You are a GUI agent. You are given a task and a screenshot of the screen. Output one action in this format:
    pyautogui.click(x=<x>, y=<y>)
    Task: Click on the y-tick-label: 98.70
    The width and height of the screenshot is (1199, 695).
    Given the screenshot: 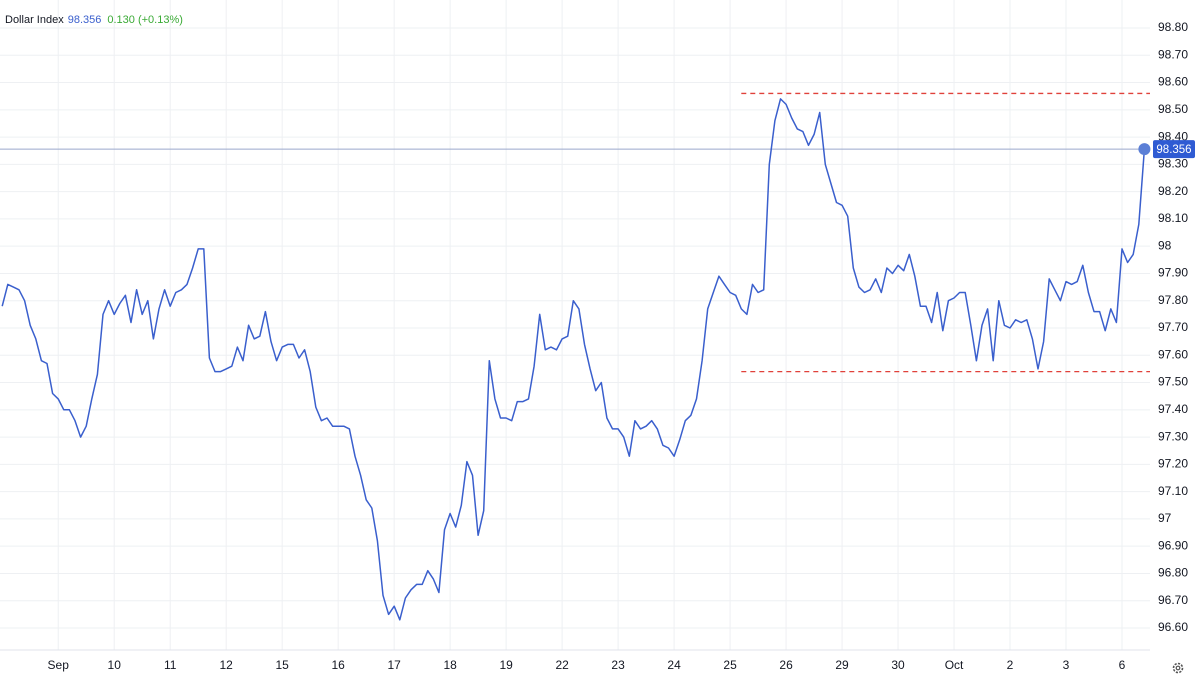 What is the action you would take?
    pyautogui.click(x=1173, y=54)
    